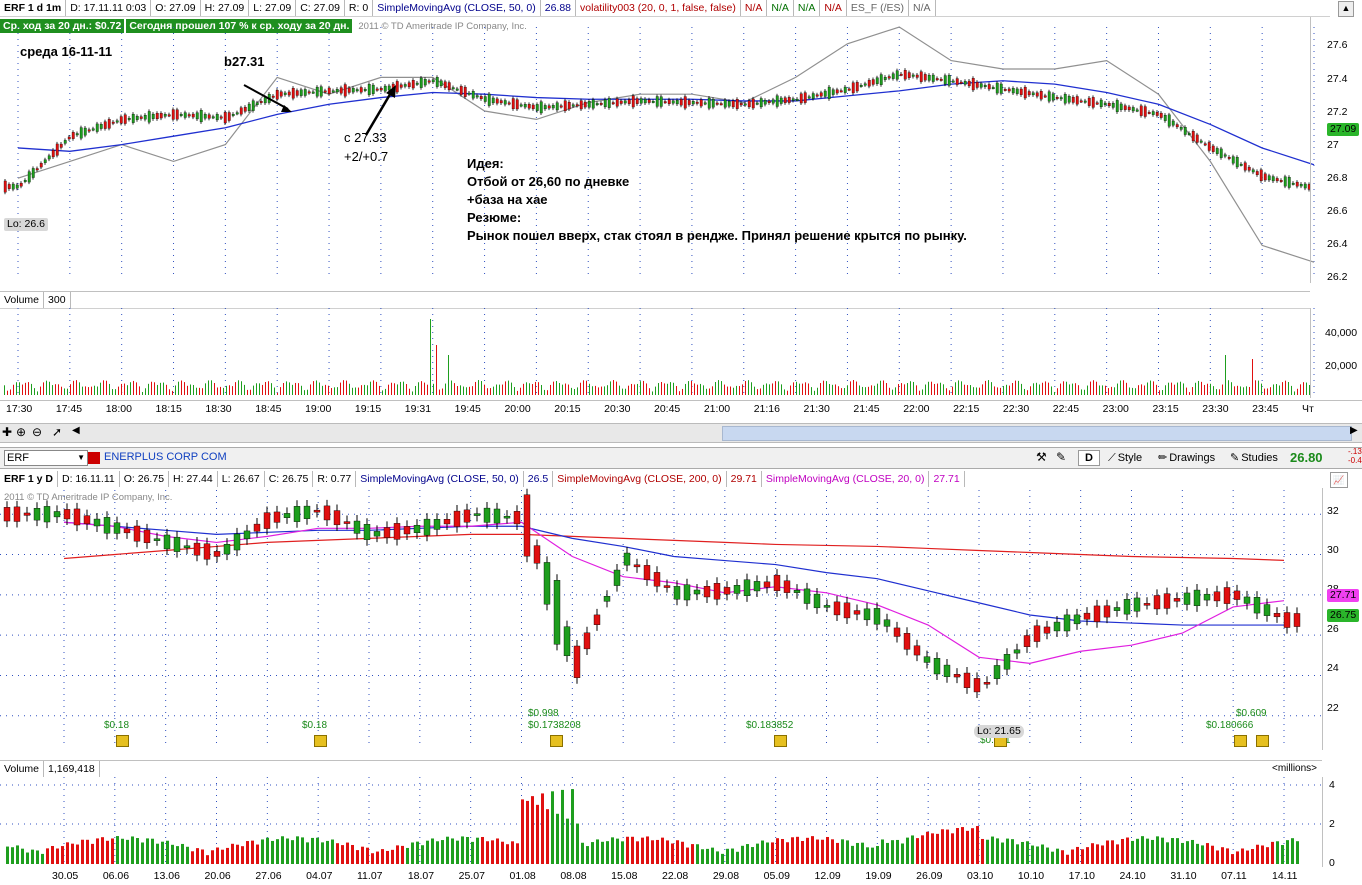 The height and width of the screenshot is (885, 1362). What do you see at coordinates (21, 432) in the screenshot?
I see `zoom-in-icon: ⊕` at bounding box center [21, 432].